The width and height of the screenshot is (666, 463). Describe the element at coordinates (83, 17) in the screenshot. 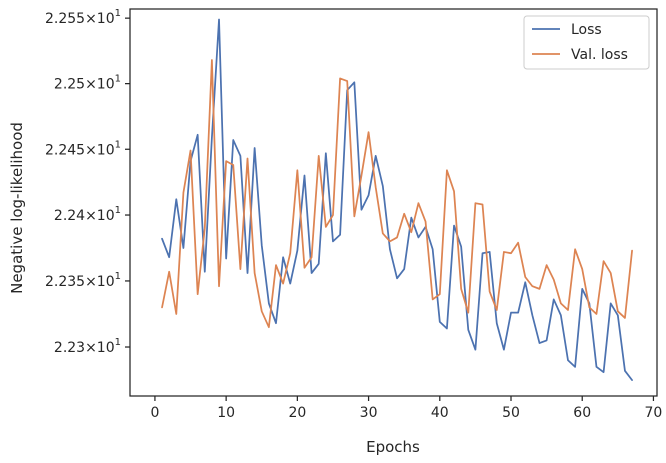

I see `y-tick-label: 2.255×10¹` at that location.